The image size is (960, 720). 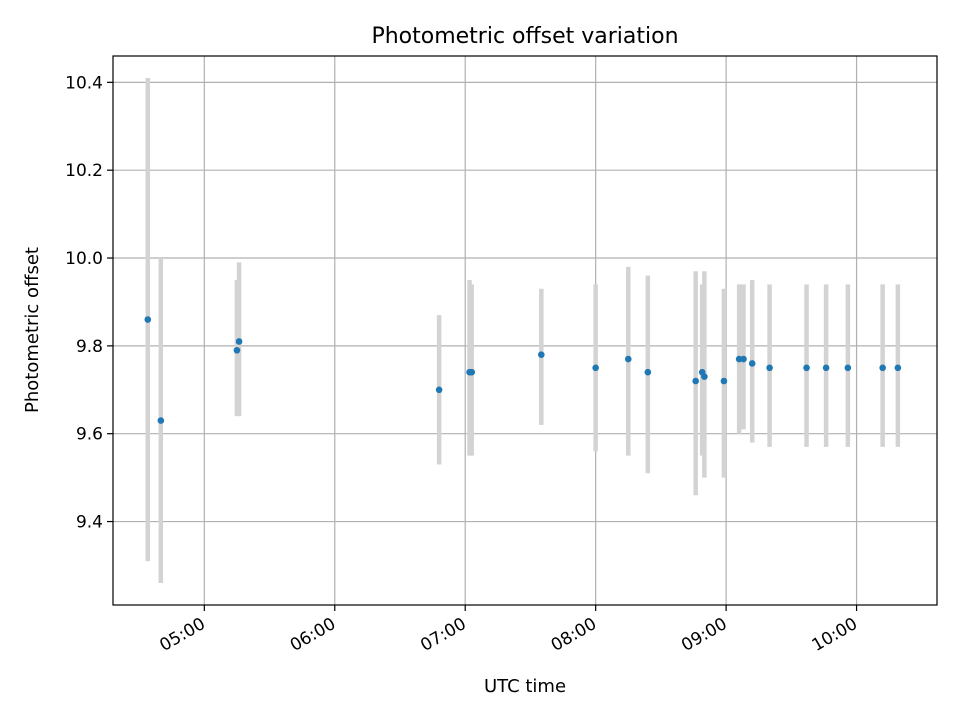 I want to click on data-points, so click(x=523, y=370).